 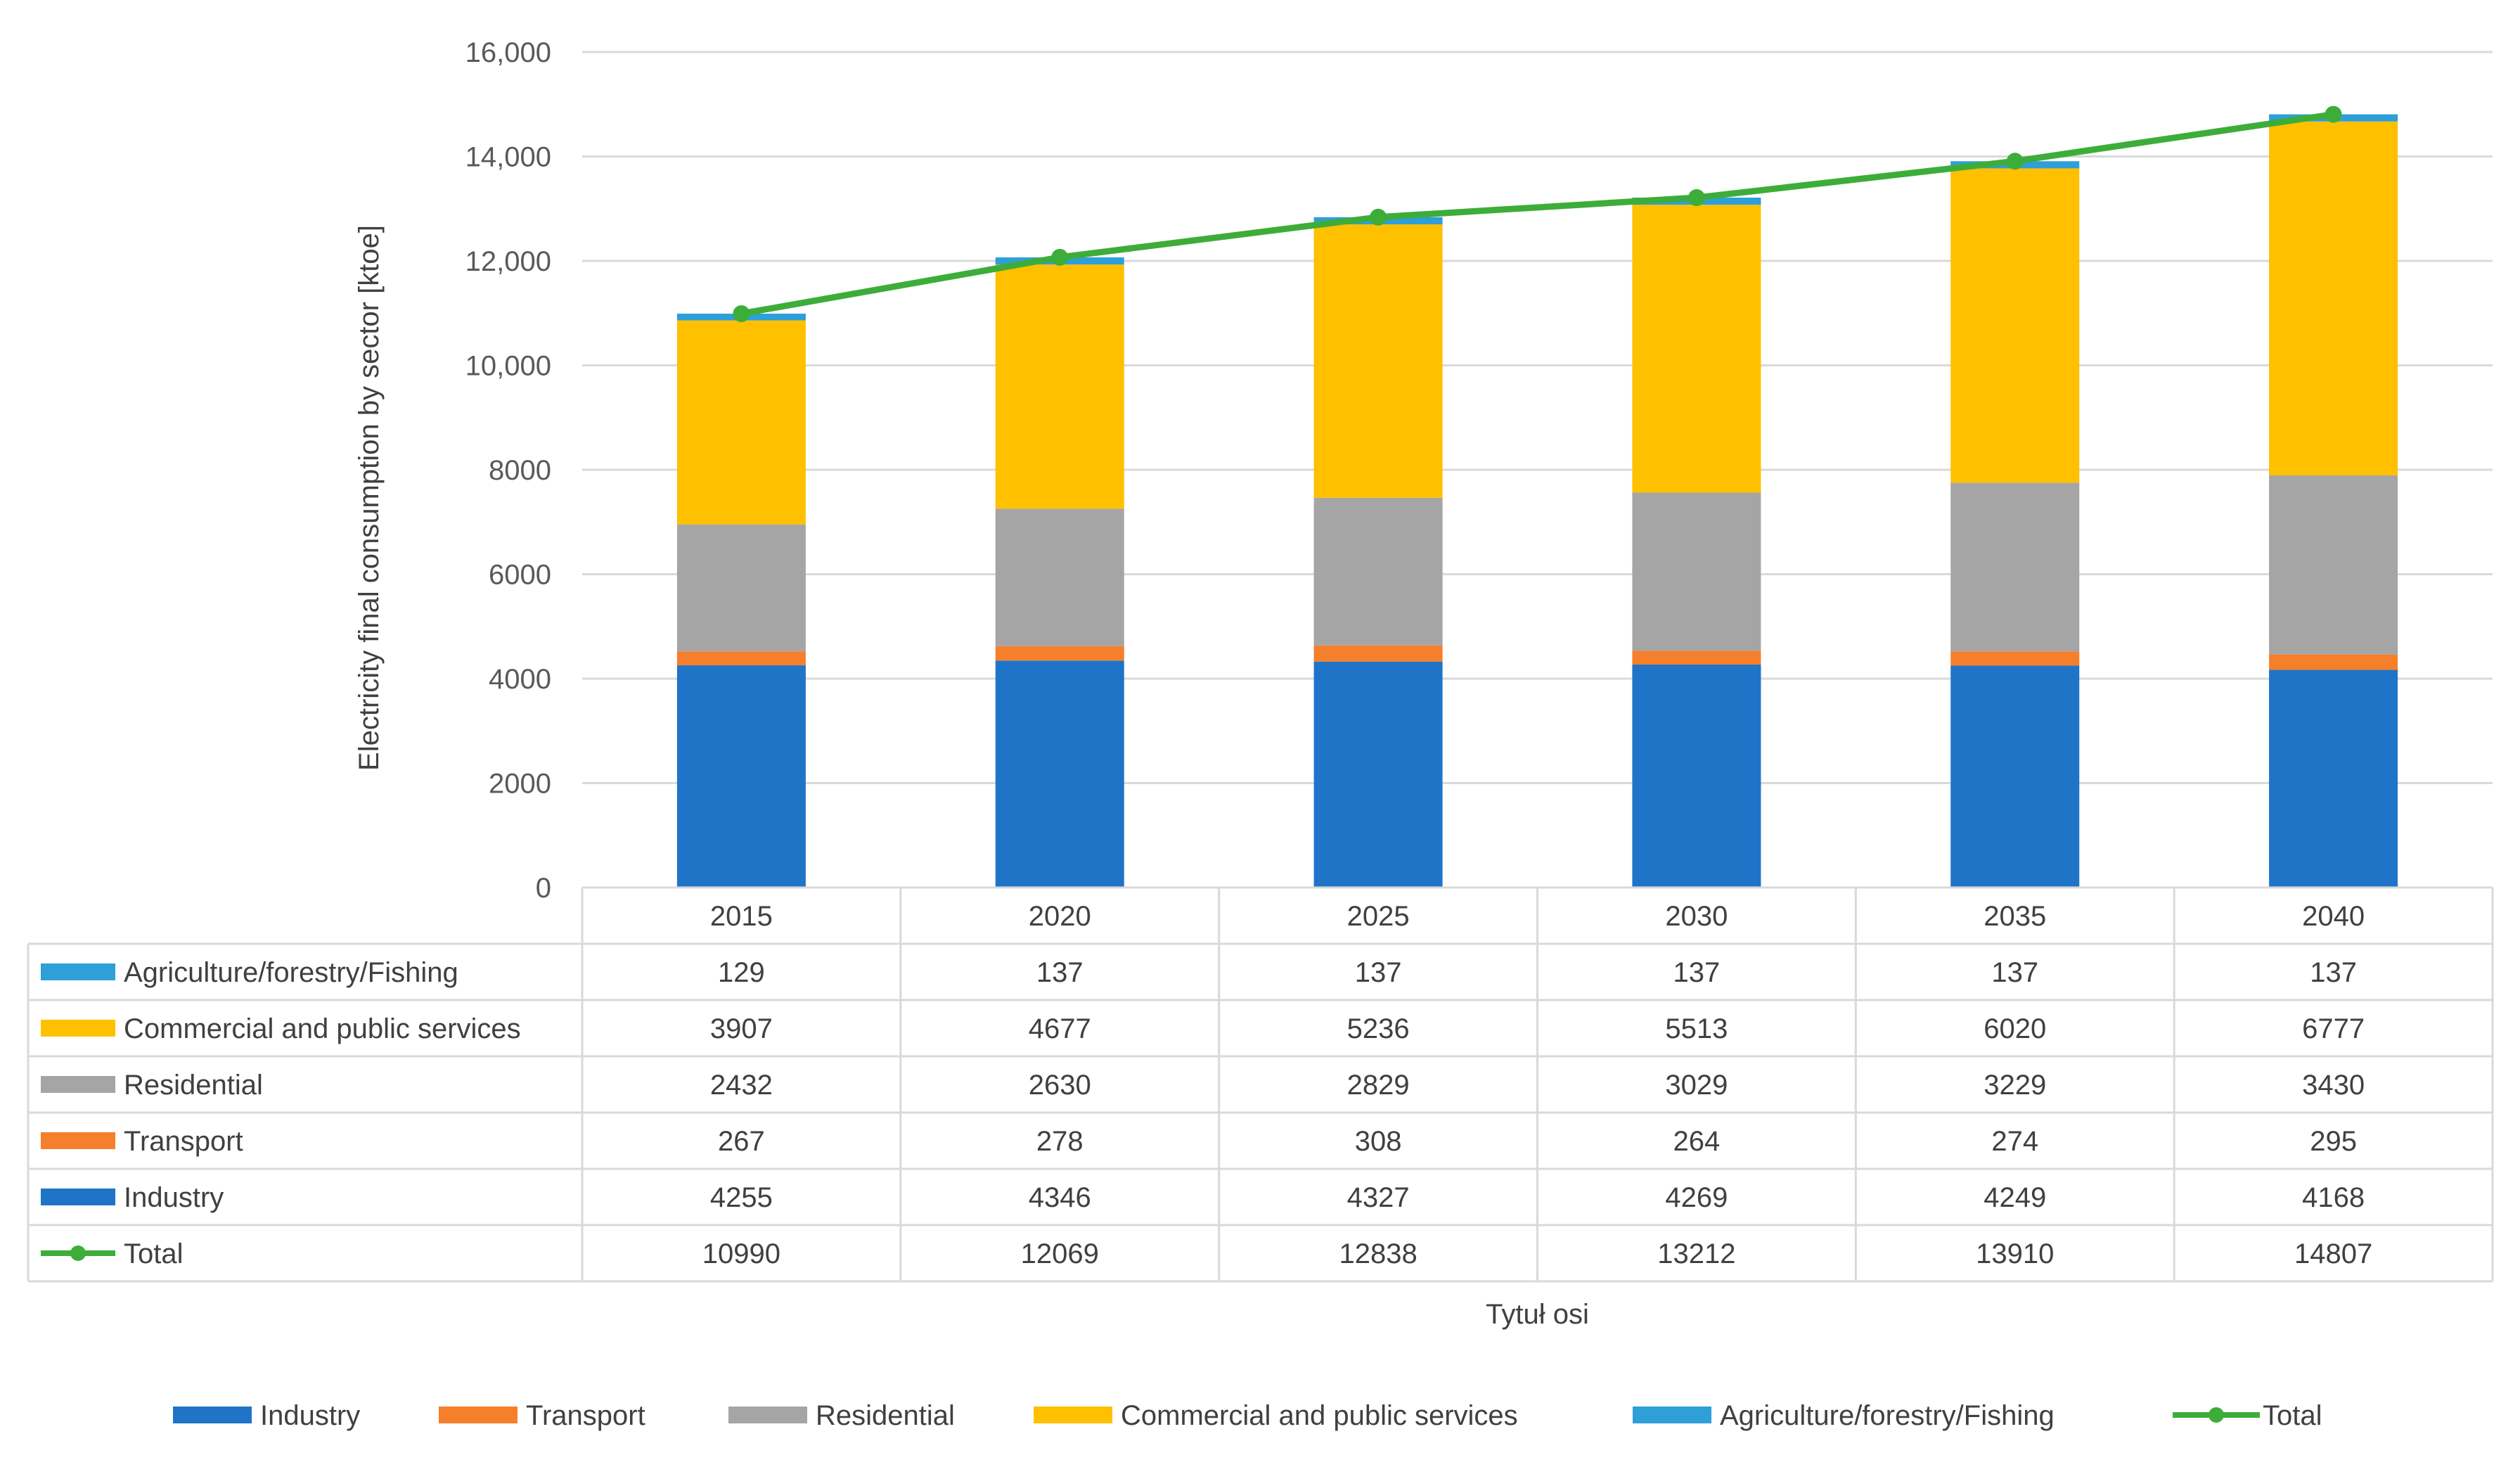 I want to click on table-row-label: Residential, so click(x=193, y=1085).